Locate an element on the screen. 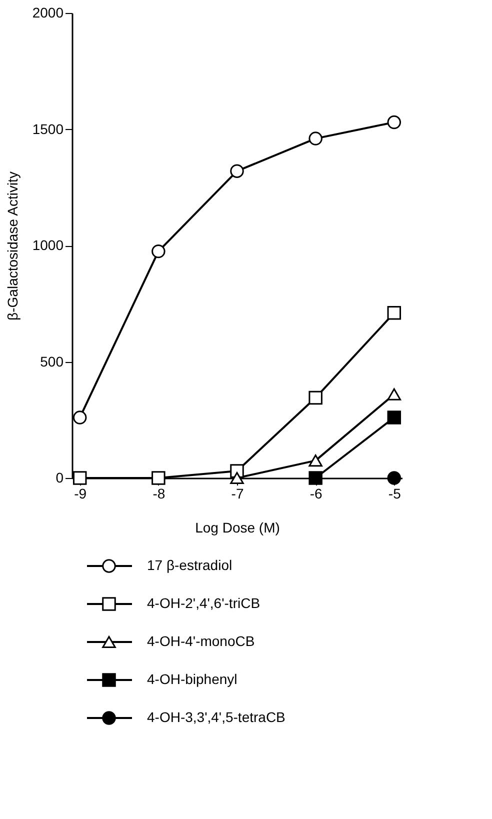 The image size is (492, 819). x-tick-label: -9 is located at coordinates (80, 494).